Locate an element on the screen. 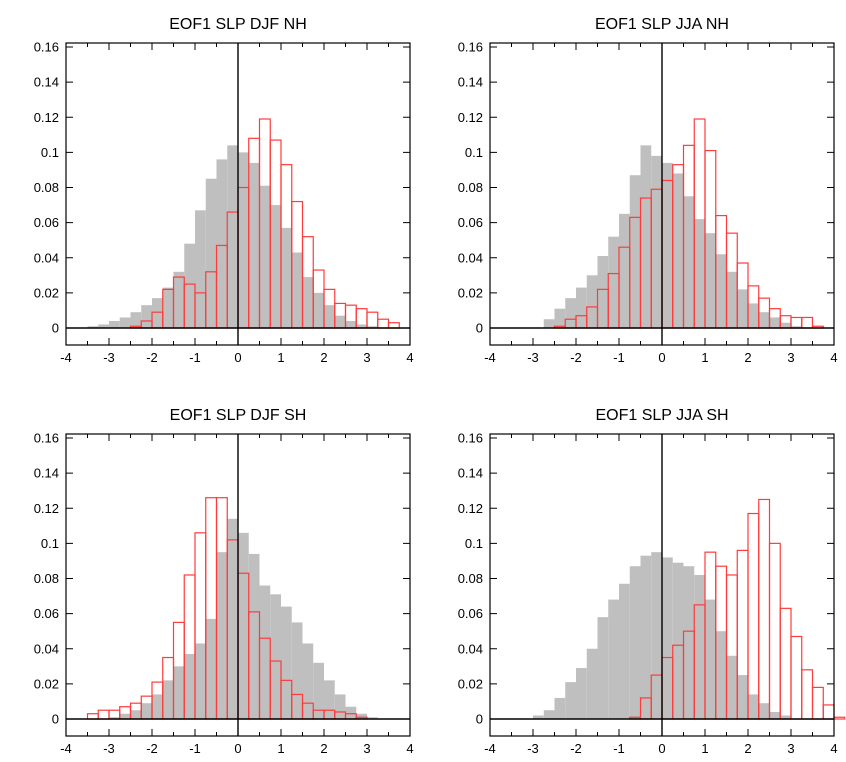  chart-title: EOF1 SLP JJA NH is located at coordinates (662, 24).